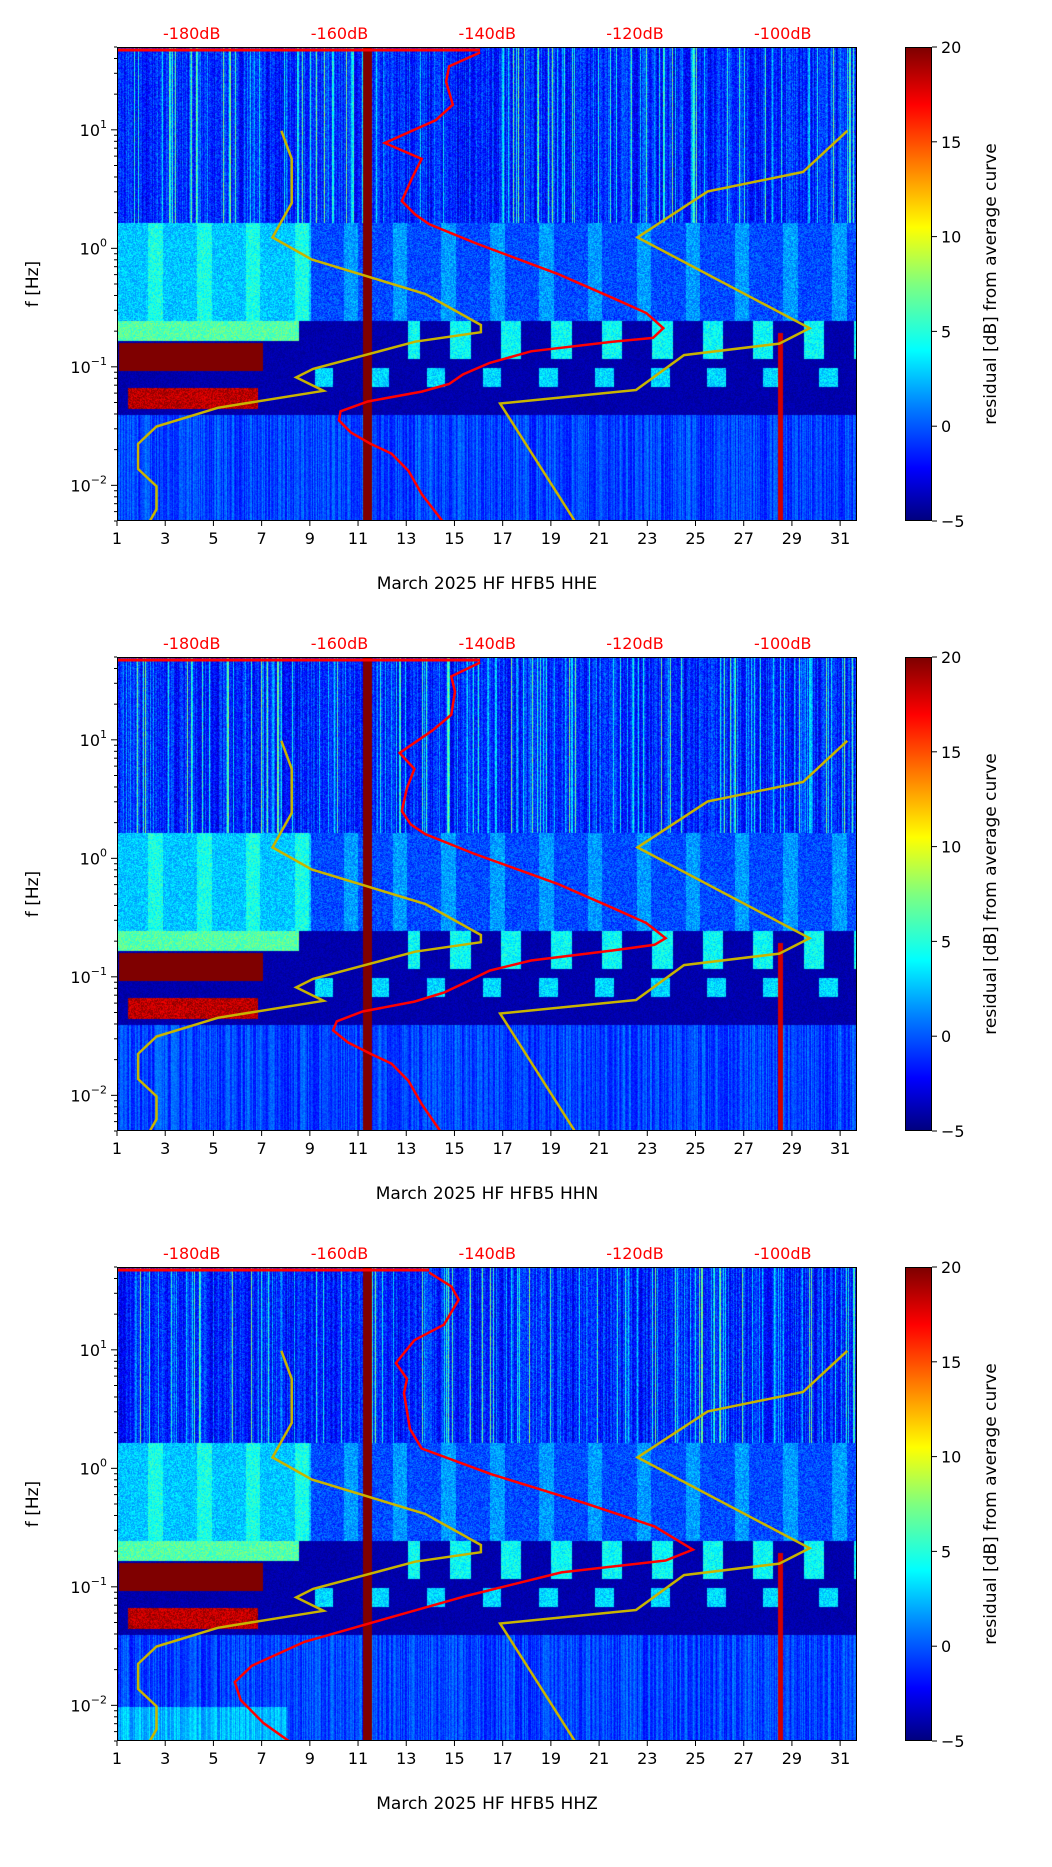 This screenshot has width=1052, height=1867. What do you see at coordinates (487, 1194) in the screenshot?
I see `x-axis-label: March 2025 HF HFB5 HHN` at bounding box center [487, 1194].